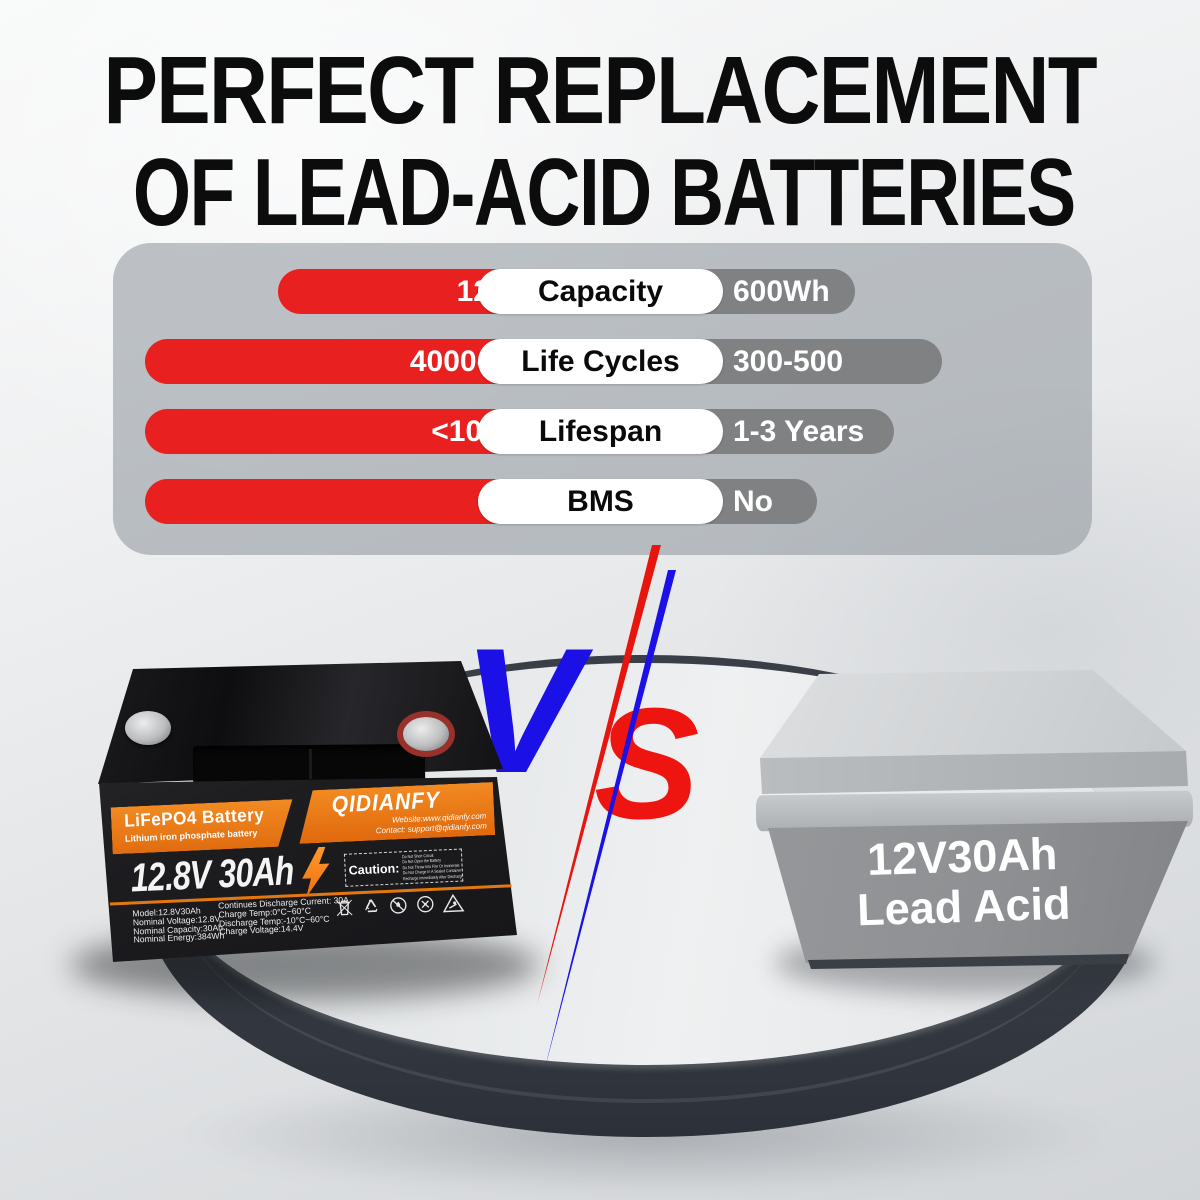 The height and width of the screenshot is (1200, 1200). I want to click on attribute-label: Lifespan, so click(600, 431).